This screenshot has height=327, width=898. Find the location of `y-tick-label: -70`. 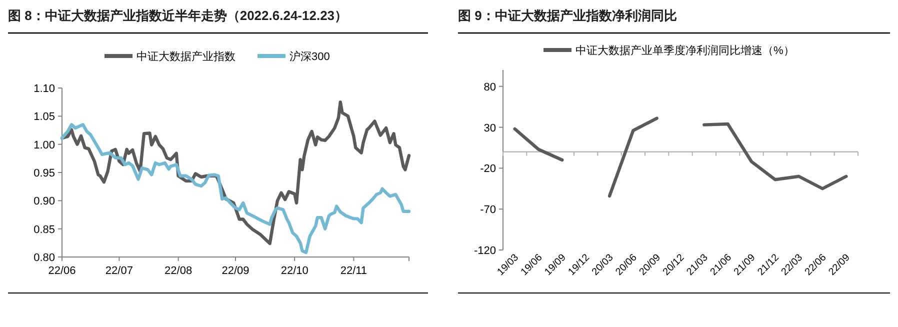

y-tick-label: -70 is located at coordinates (488, 210).